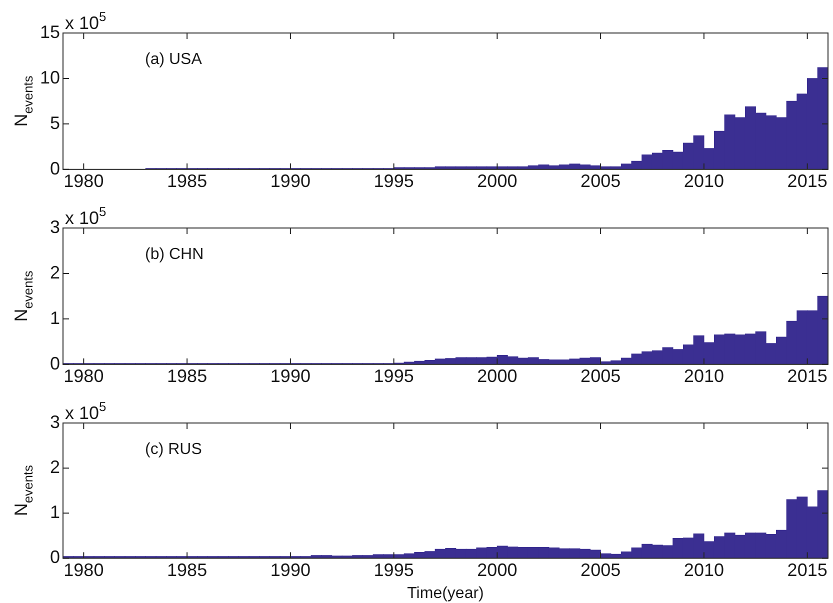 This screenshot has width=833, height=603. I want to click on annotation: (c) RUS, so click(173, 449).